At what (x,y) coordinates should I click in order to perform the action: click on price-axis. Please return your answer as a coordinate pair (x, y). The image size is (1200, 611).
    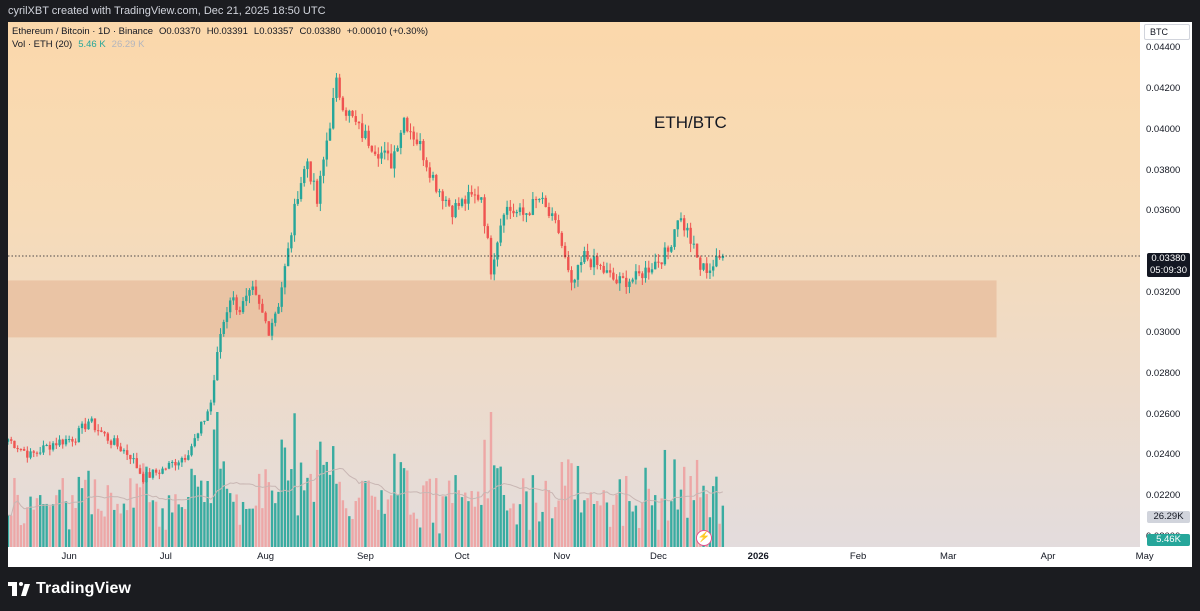
    Looking at the image, I should click on (1166, 284).